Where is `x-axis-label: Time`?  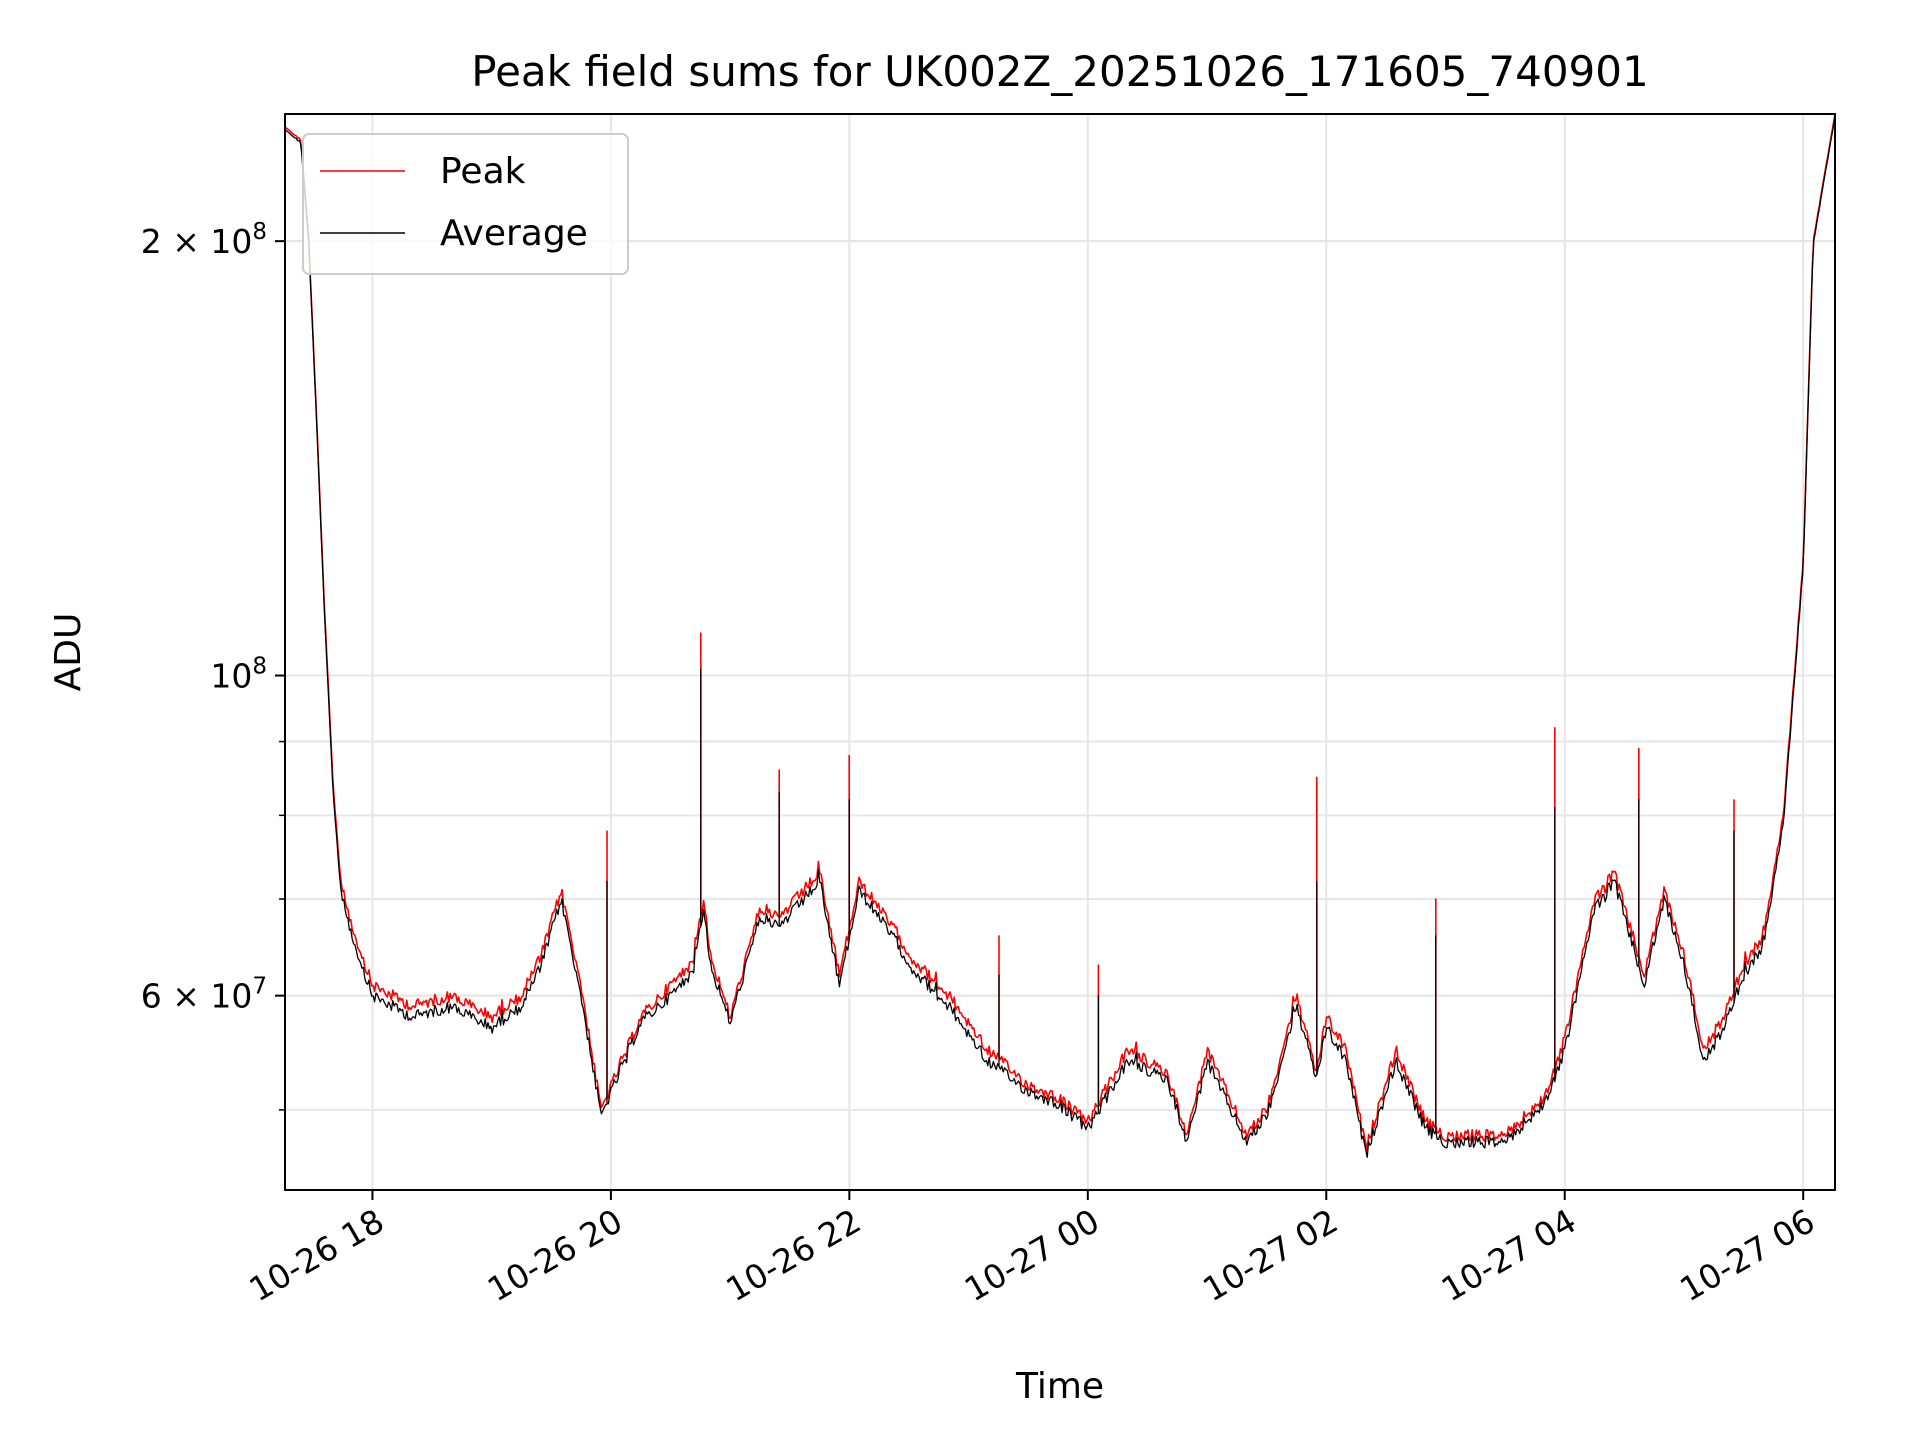
x-axis-label: Time is located at coordinates (1059, 1386).